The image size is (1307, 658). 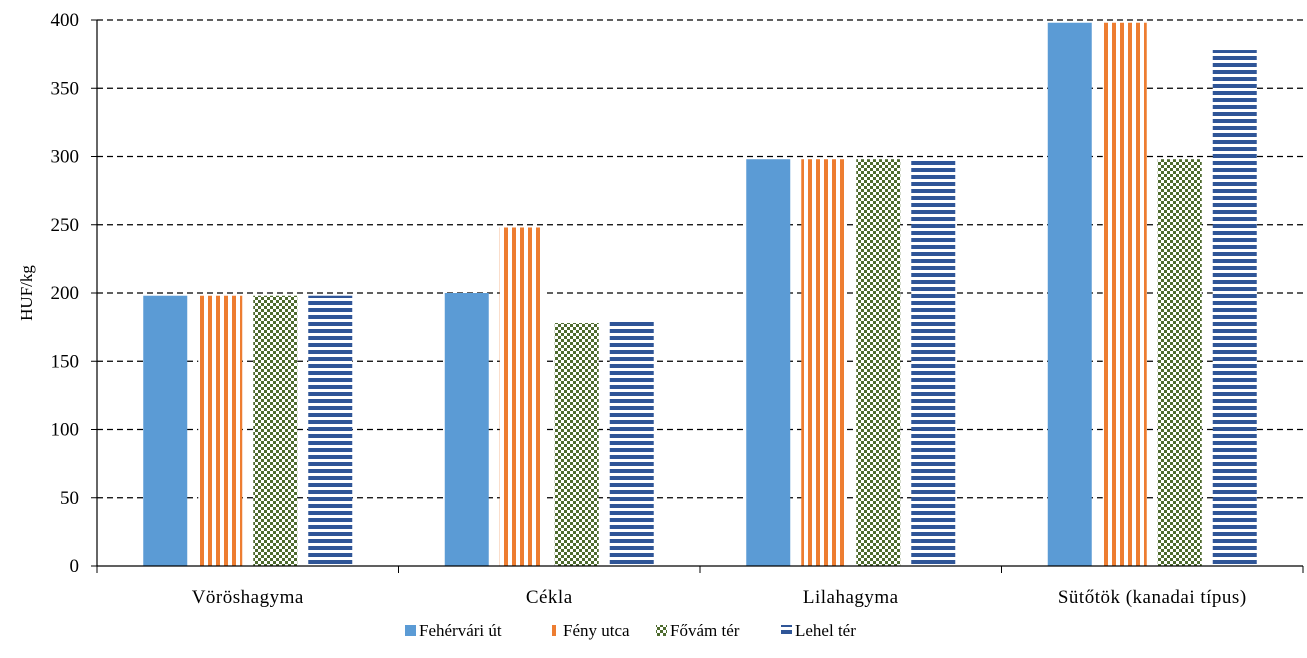 I want to click on y-tick-label: 50, so click(x=69, y=498).